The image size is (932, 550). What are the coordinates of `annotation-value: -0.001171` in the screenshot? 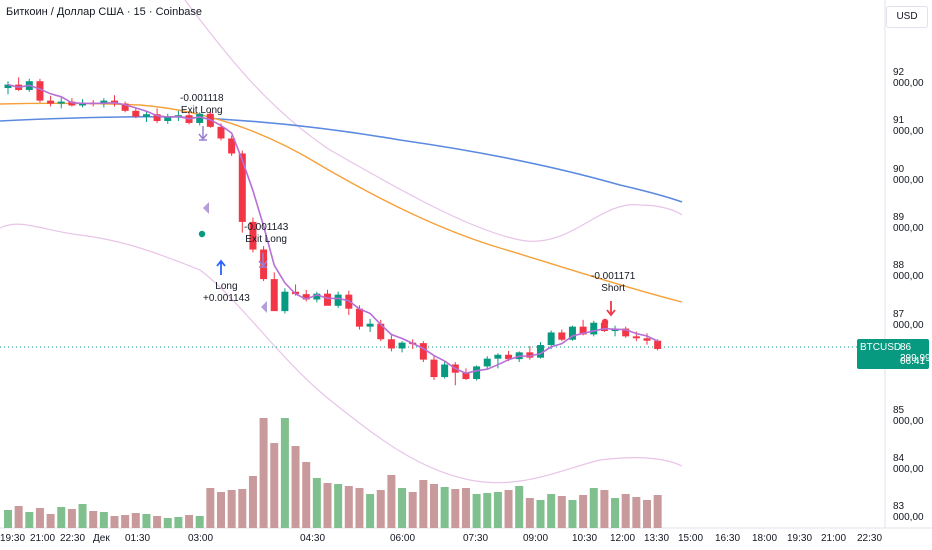 It's located at (613, 276).